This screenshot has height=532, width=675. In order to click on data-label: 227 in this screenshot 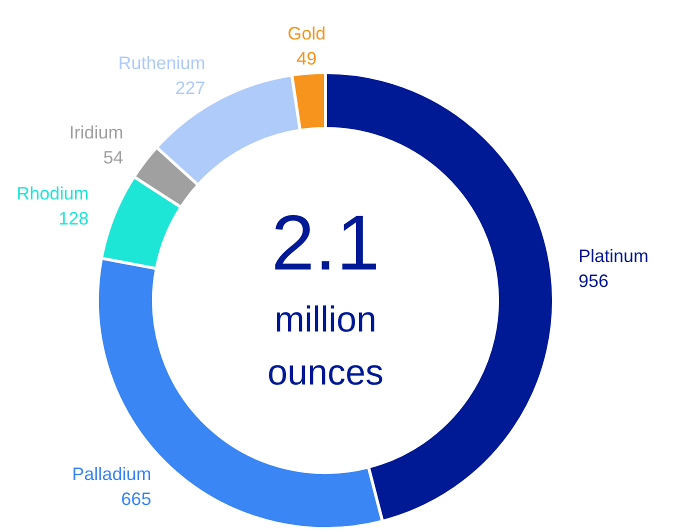, I will do `click(190, 88)`.